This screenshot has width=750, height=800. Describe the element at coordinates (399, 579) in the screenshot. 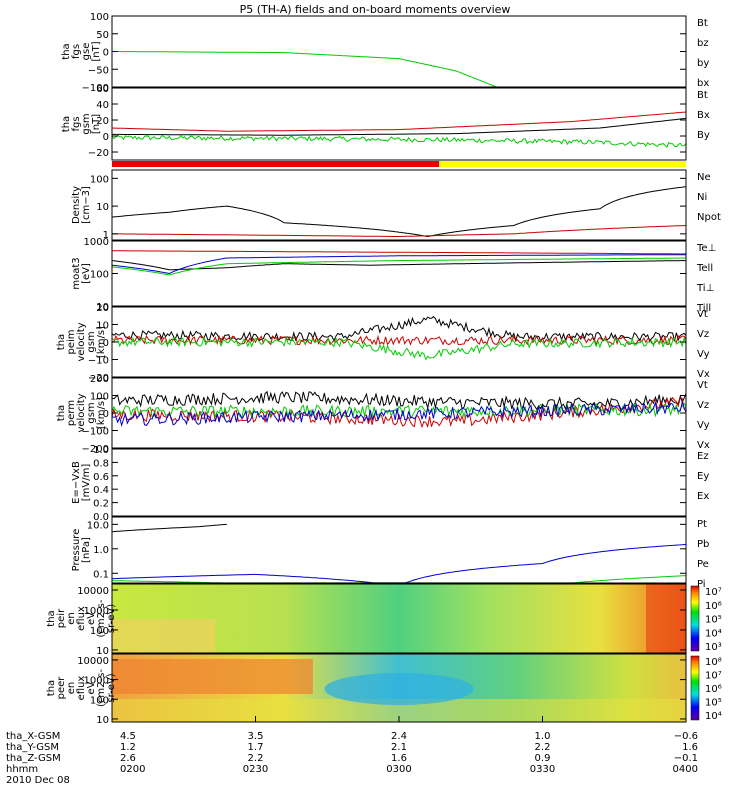

I see `series-pressure-Pe` at that location.